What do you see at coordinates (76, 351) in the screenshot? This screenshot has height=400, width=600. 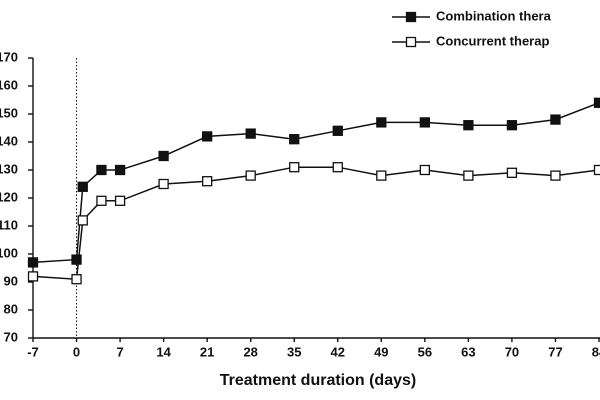 I see `x-tick-label: 0` at bounding box center [76, 351].